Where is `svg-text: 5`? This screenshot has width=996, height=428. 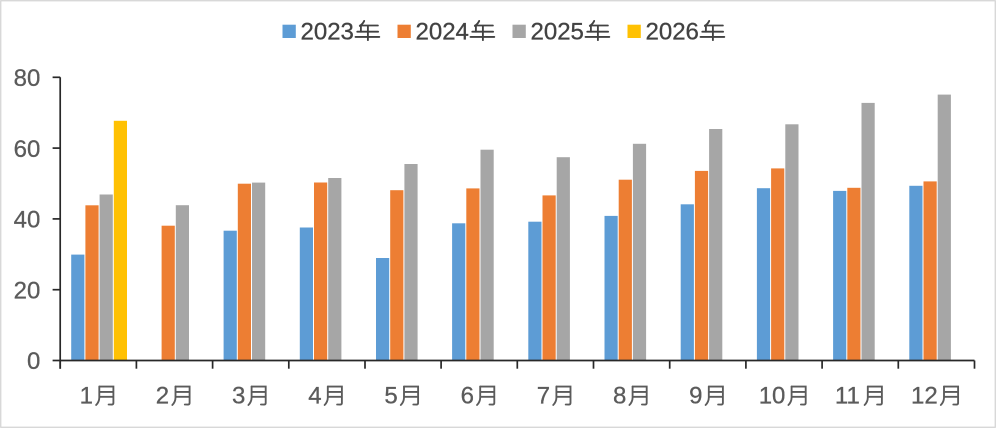 svg-text: 5 is located at coordinates (390, 396).